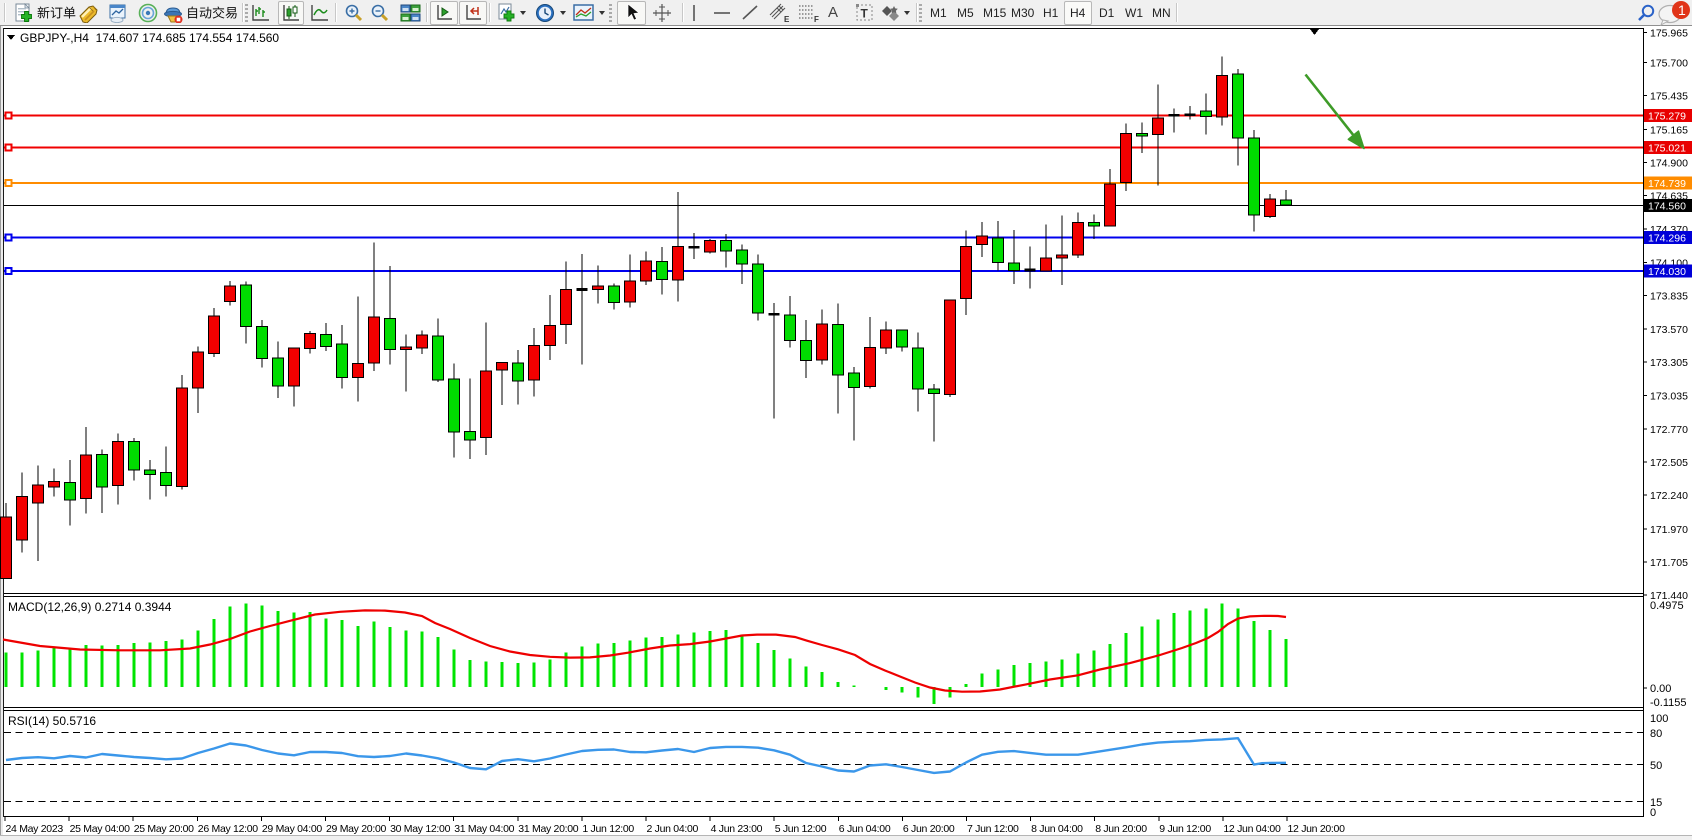 Image resolution: width=1692 pixels, height=840 pixels. Describe the element at coordinates (1185, 829) in the screenshot. I see `svg-text: 9 Jun 12:00` at that location.